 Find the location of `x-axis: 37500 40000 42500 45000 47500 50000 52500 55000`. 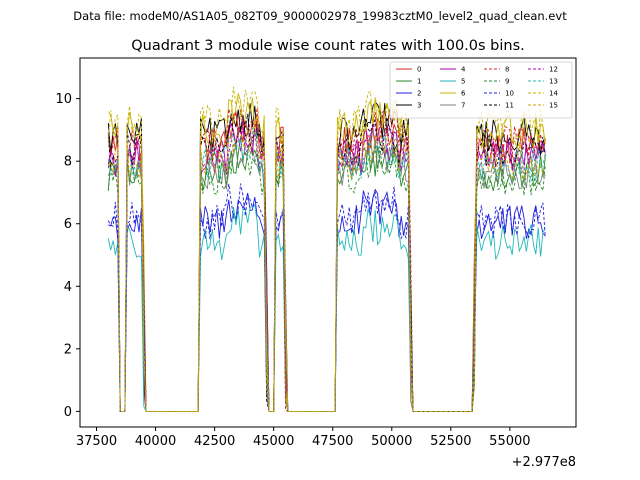

x-axis: 37500 40000 42500 45000 47500 50000 52500 55000 is located at coordinates (303, 438).